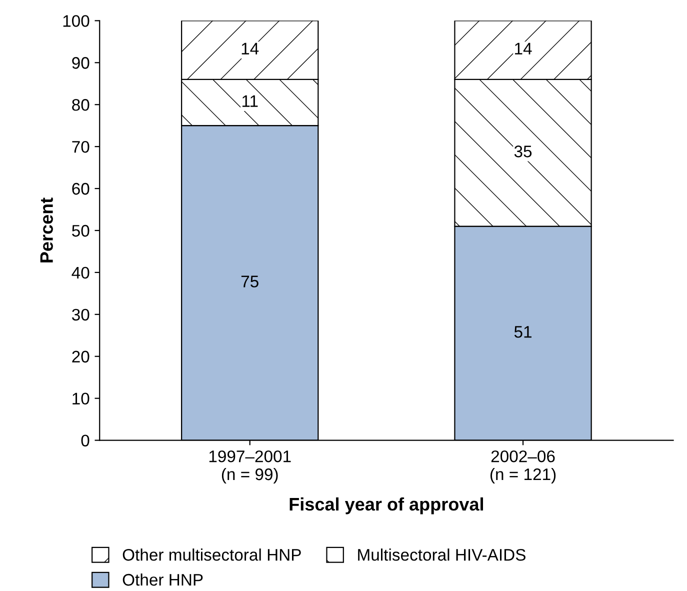 The width and height of the screenshot is (687, 591). I want to click on data-label: 11, so click(250, 101).